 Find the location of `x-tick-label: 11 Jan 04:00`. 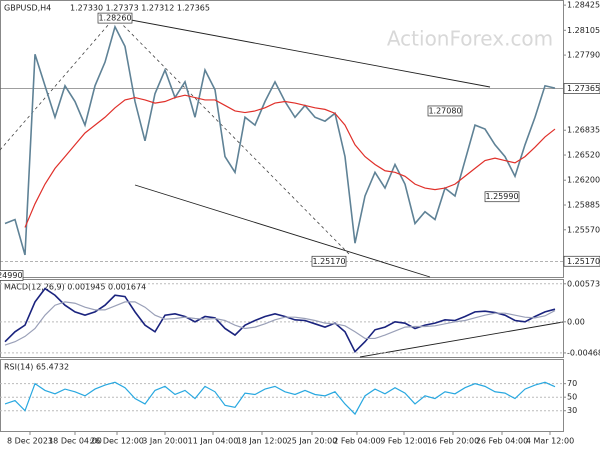

x-tick-label: 11 Jan 04:00 is located at coordinates (213, 441).